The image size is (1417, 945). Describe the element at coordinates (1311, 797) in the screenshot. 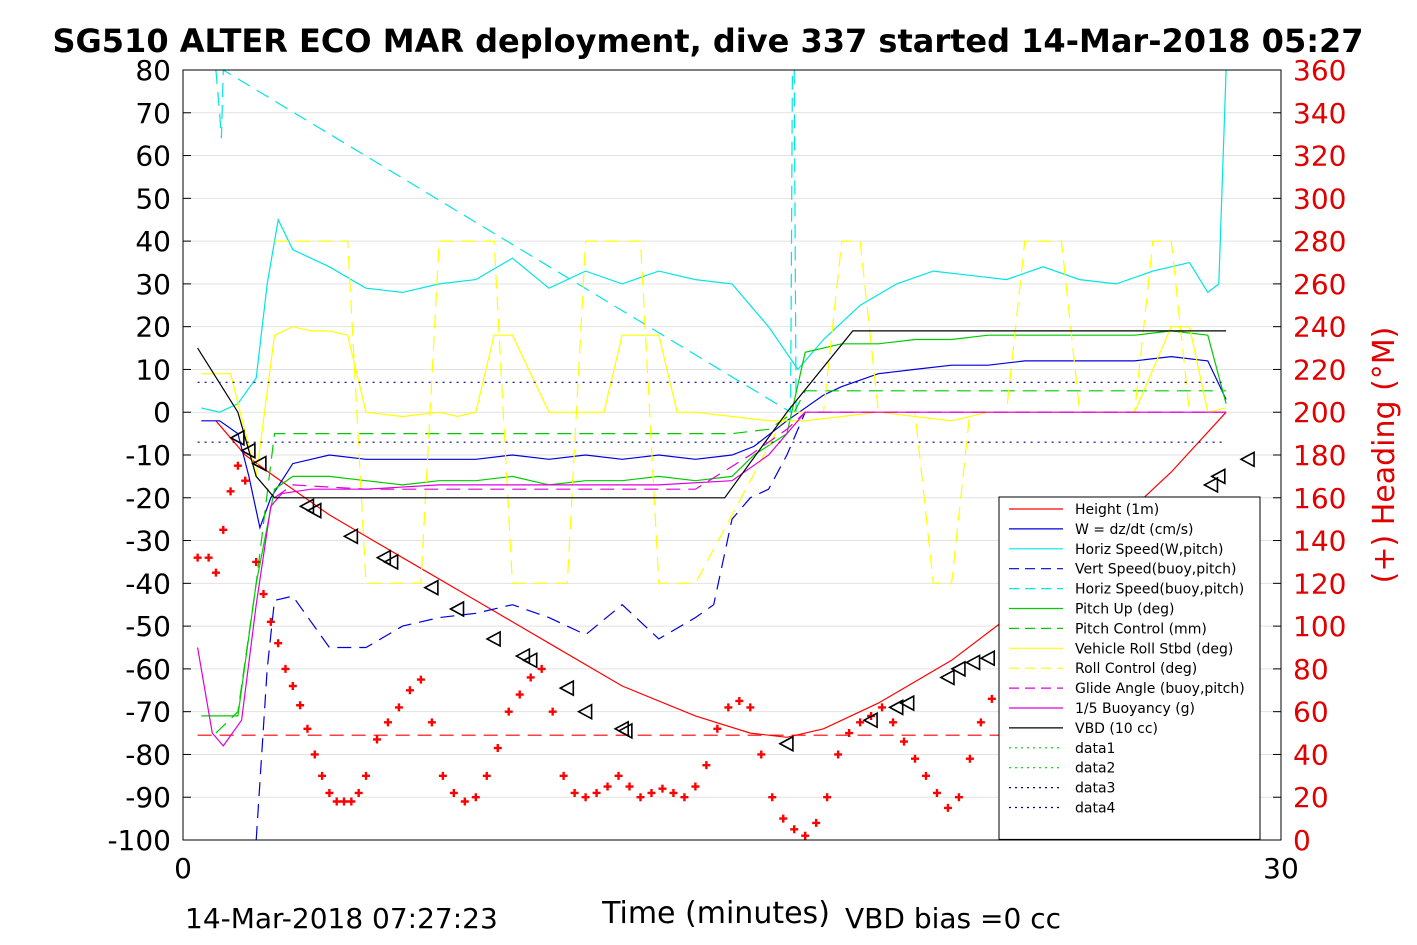

I see `right-tick-label: 20` at that location.